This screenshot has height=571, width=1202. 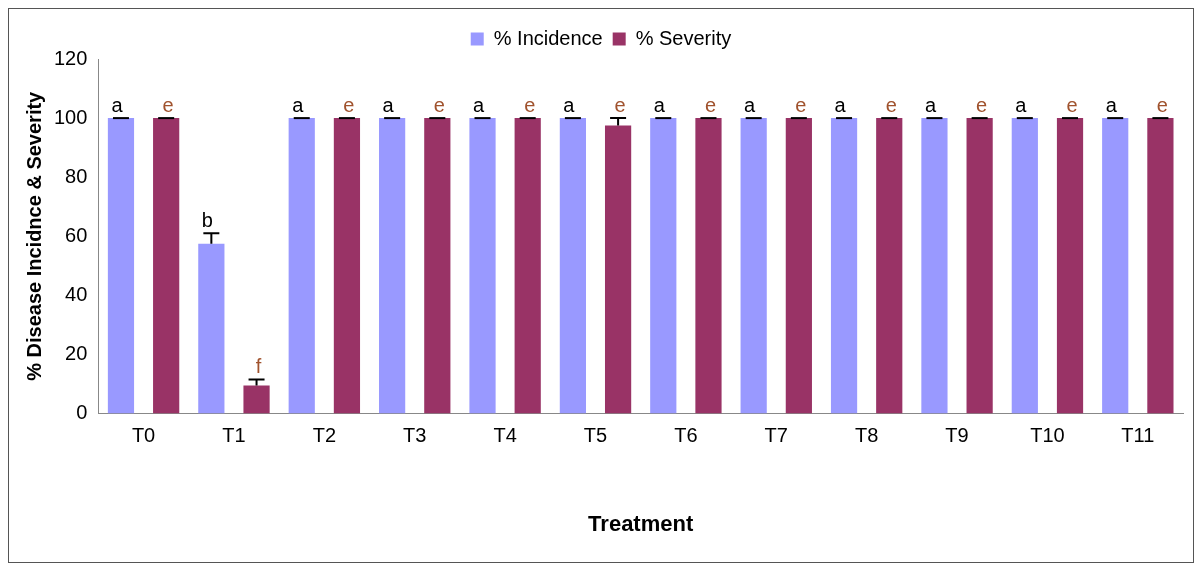 I want to click on y-axis-title: % Disease Incidnce & Severity, so click(x=33, y=235).